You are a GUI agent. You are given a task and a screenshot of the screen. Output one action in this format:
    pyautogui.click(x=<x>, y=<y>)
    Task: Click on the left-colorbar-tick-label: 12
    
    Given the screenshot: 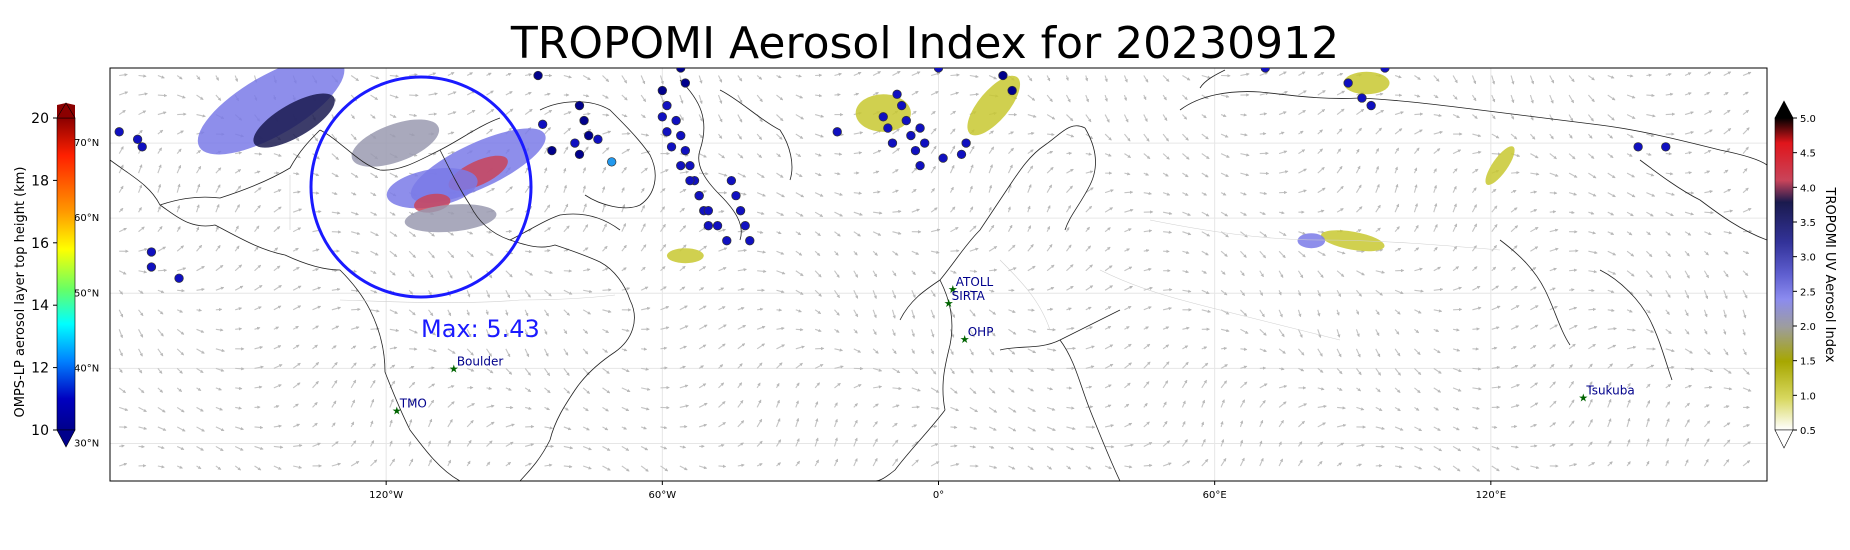 What is the action you would take?
    pyautogui.click(x=40, y=369)
    